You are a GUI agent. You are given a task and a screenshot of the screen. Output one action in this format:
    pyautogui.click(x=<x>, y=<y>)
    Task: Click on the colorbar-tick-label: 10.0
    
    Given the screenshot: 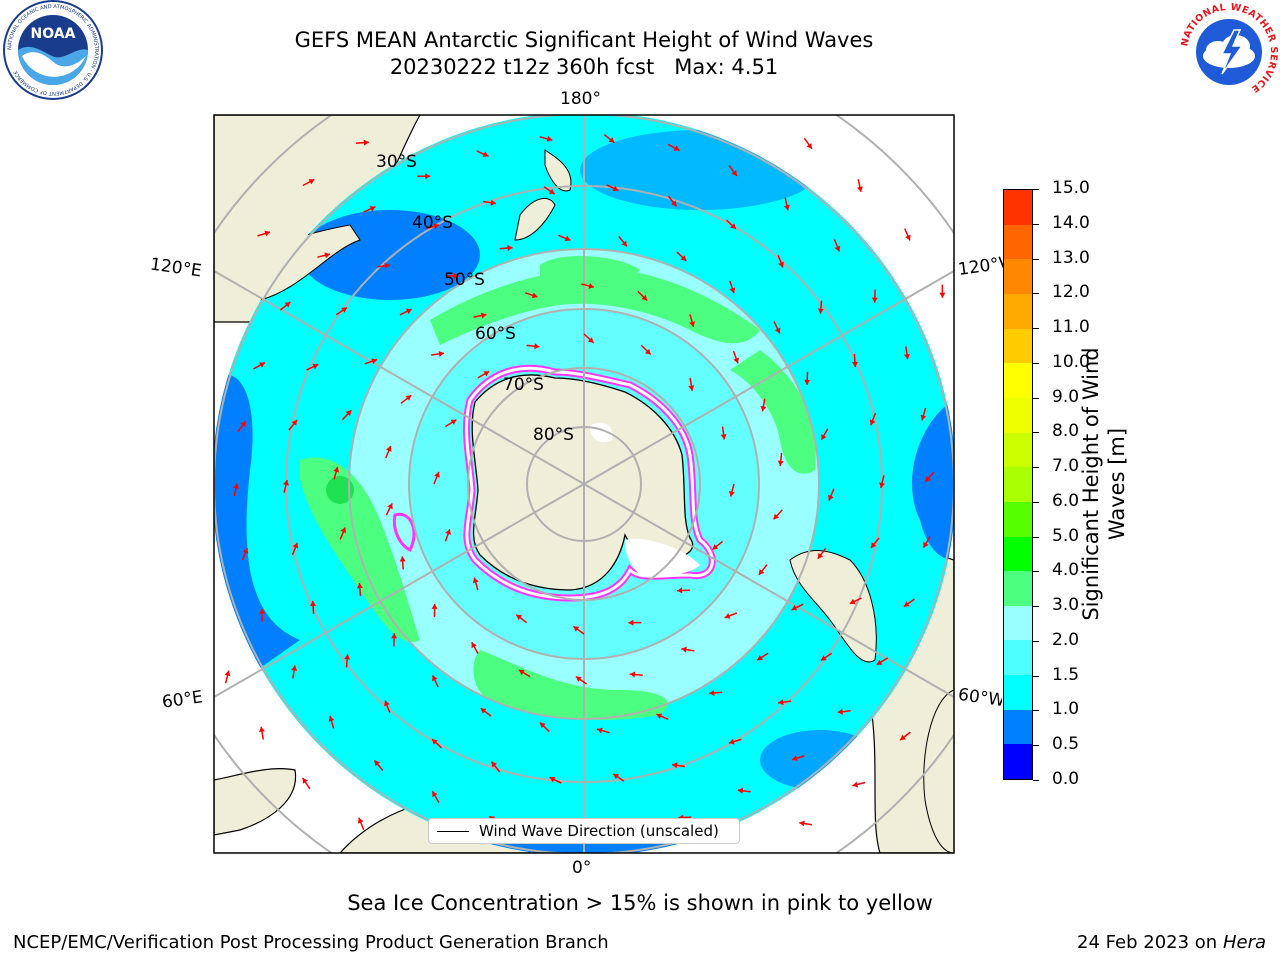 What is the action you would take?
    pyautogui.click(x=1071, y=361)
    